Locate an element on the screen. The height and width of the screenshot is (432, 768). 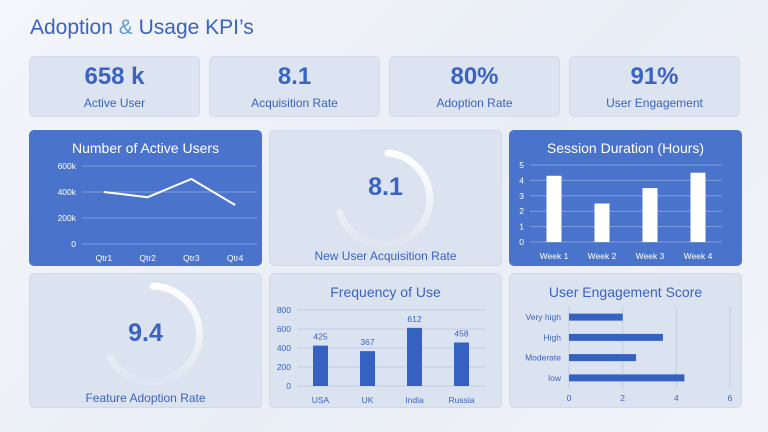
kpi-value: 91% is located at coordinates (654, 76).